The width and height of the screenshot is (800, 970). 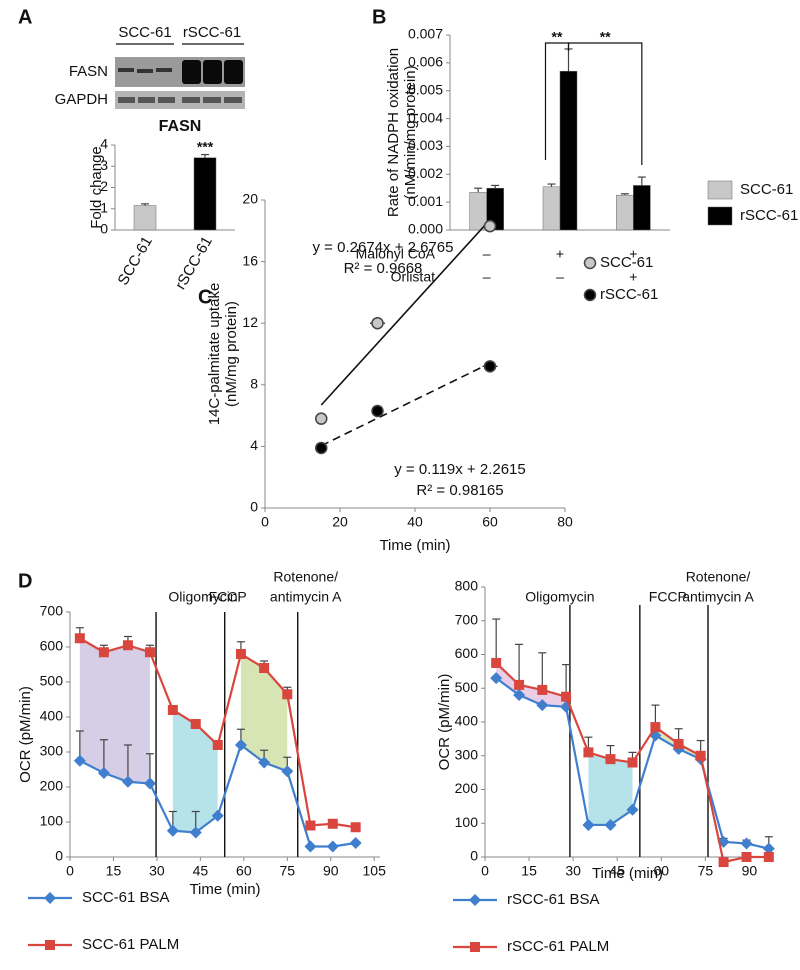 I want to click on x-tick-label: 15, so click(x=529, y=871).